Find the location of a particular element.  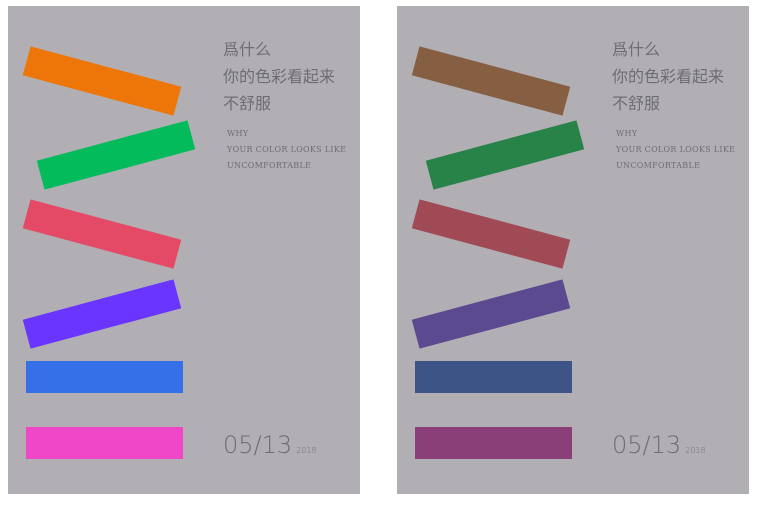

color-bar-dark-green is located at coordinates (505, 155).